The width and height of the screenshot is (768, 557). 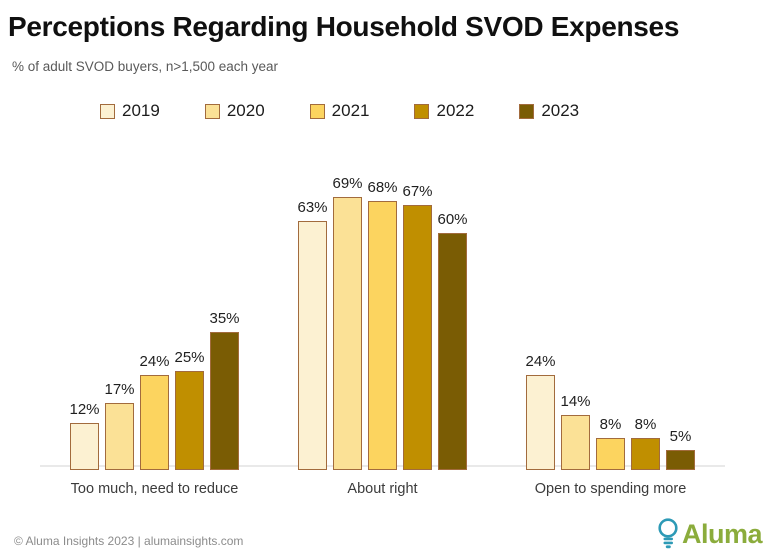 I want to click on category-label: Too much, need to reduce, so click(x=154, y=489).